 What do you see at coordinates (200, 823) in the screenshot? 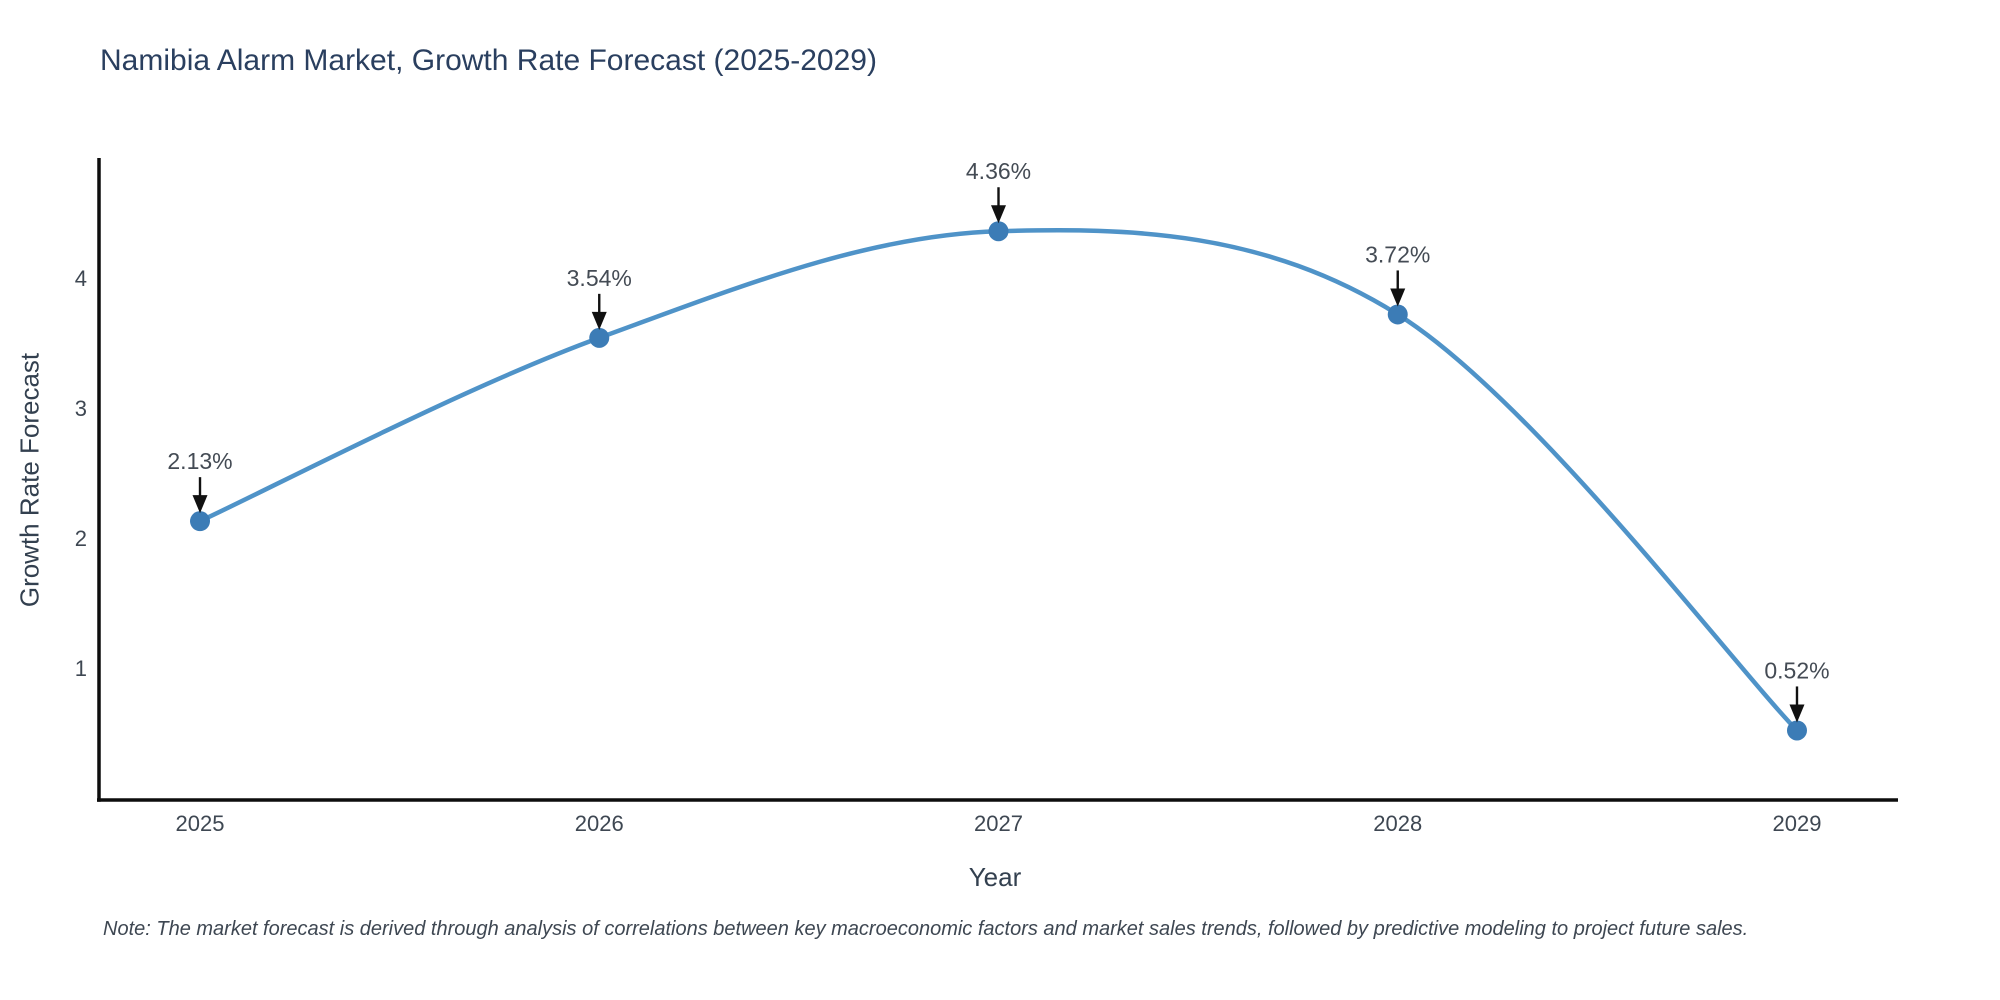
I see `x-tick-label: 2025` at bounding box center [200, 823].